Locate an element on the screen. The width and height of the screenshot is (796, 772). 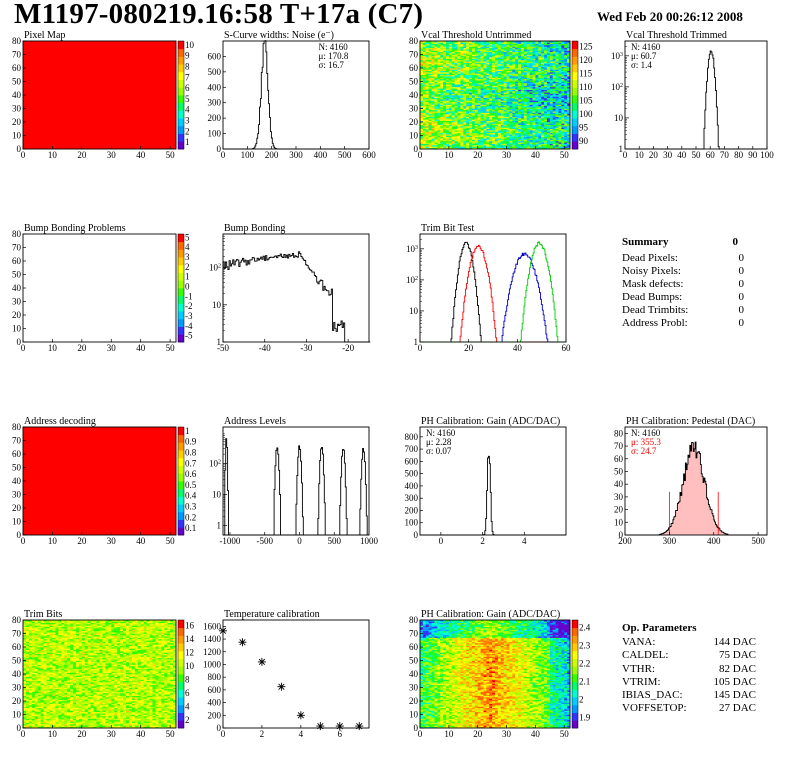
palette-tick-label: 0.2 is located at coordinates (190, 517).